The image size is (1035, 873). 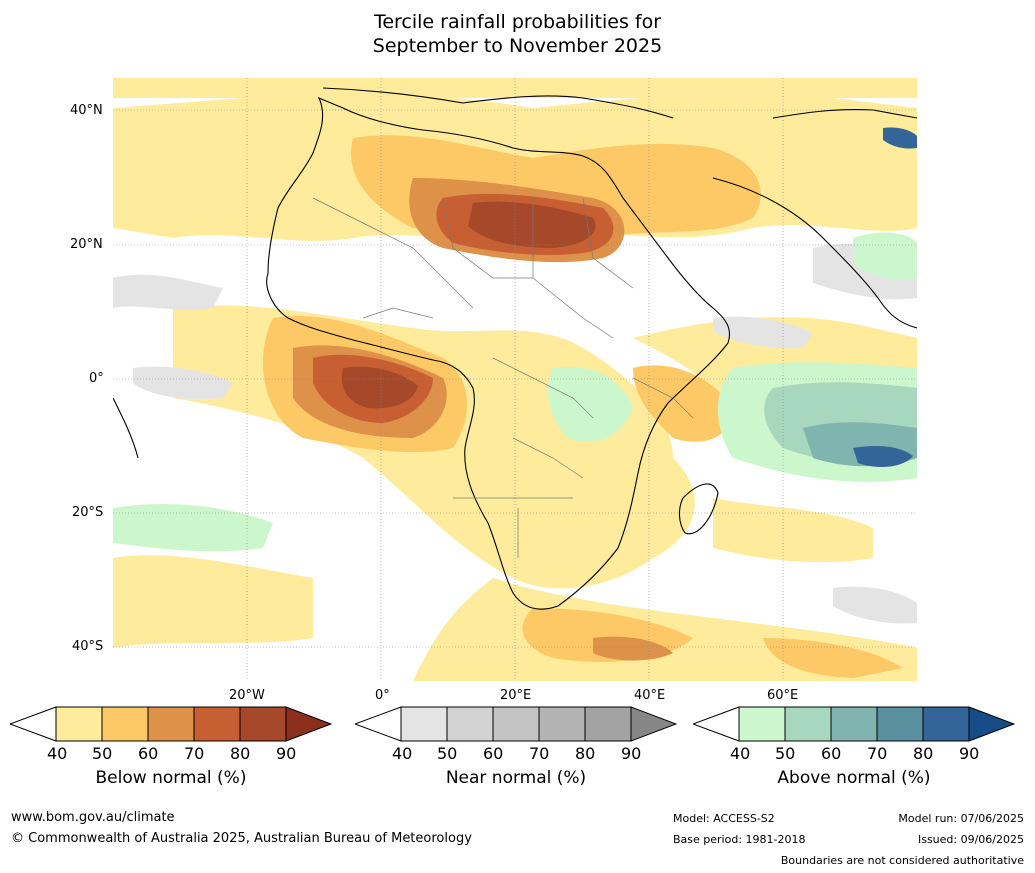 I want to click on cb-above-arrow-right, so click(x=991, y=724).